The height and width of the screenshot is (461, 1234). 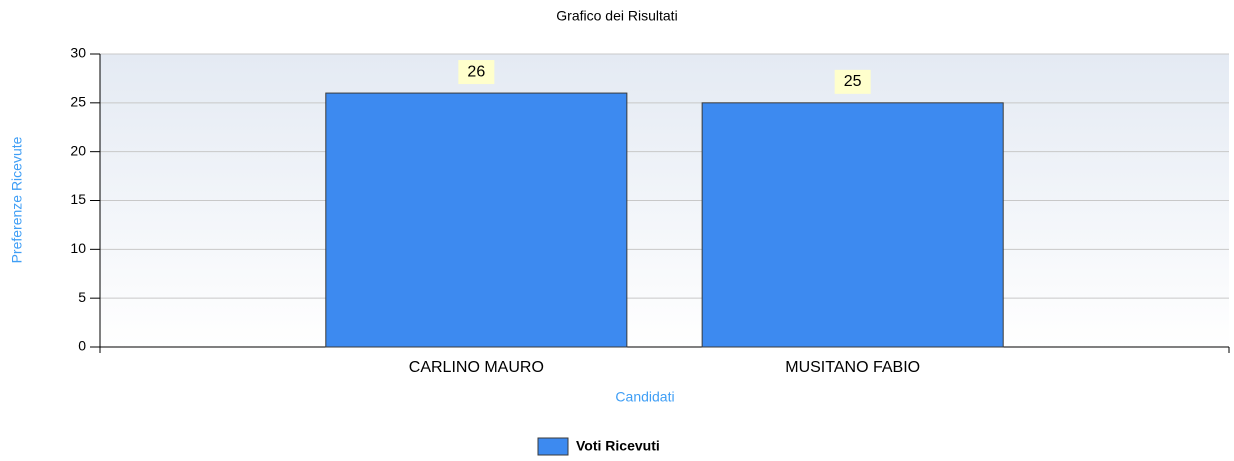 What do you see at coordinates (476, 367) in the screenshot?
I see `x-tick-label: CARLINO MAURO` at bounding box center [476, 367].